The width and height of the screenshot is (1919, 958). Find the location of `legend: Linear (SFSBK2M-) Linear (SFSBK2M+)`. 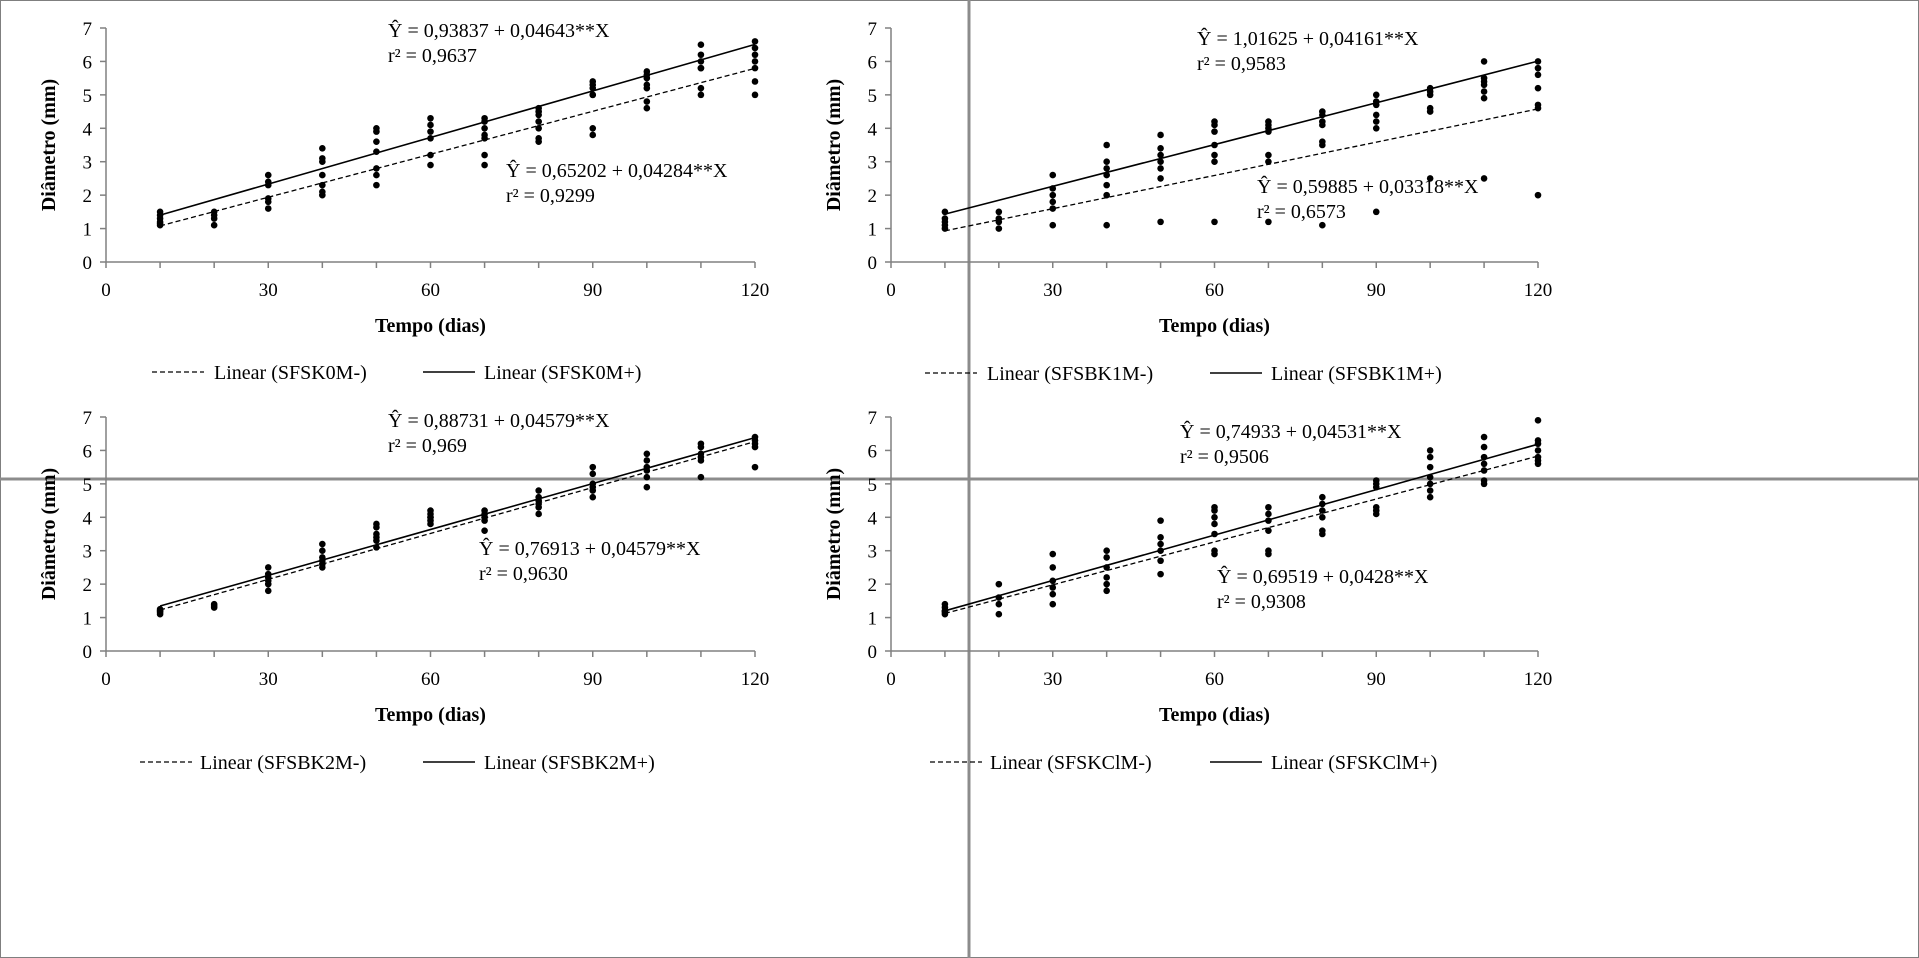

legend: Linear (SFSBK2M-) Linear (SFSBK2M+) is located at coordinates (397, 763).